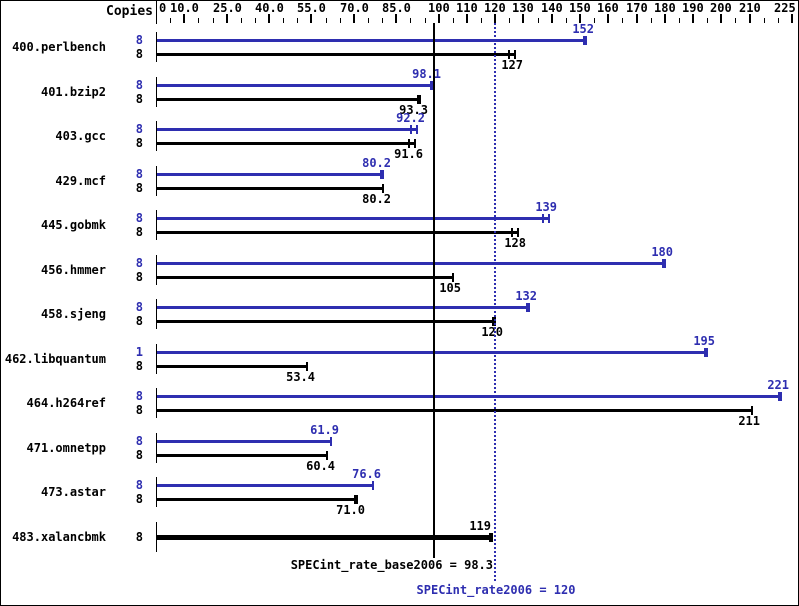 This screenshot has width=799, height=606. Describe the element at coordinates (785, 8) in the screenshot. I see `axis-tick-label: 225` at that location.